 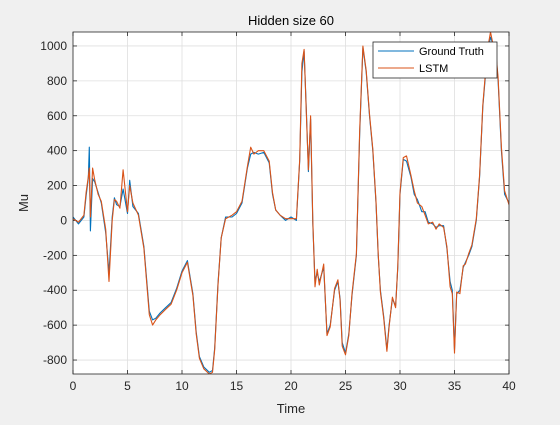 I want to click on y-tick-label: 200, so click(x=57, y=186).